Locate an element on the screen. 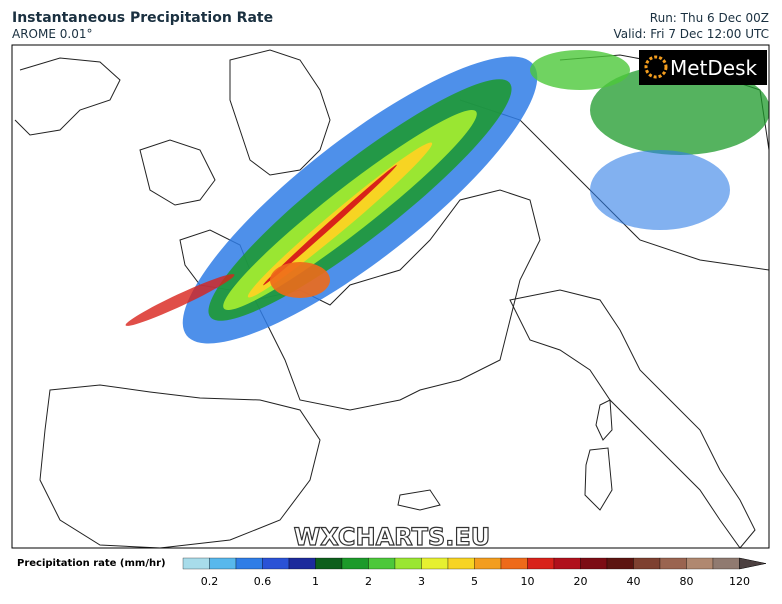 The height and width of the screenshot is (604, 782). run: Run: Thu 6 Dec 00Z is located at coordinates (709, 18).